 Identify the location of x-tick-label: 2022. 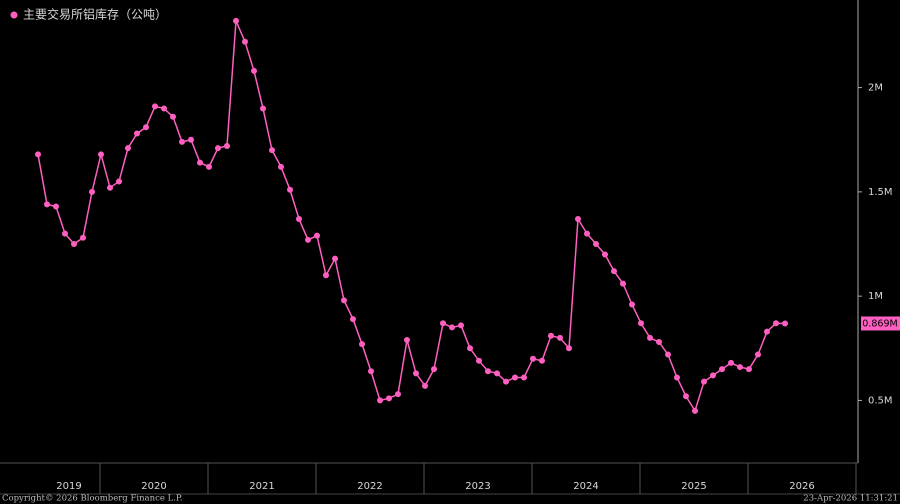
(369, 486).